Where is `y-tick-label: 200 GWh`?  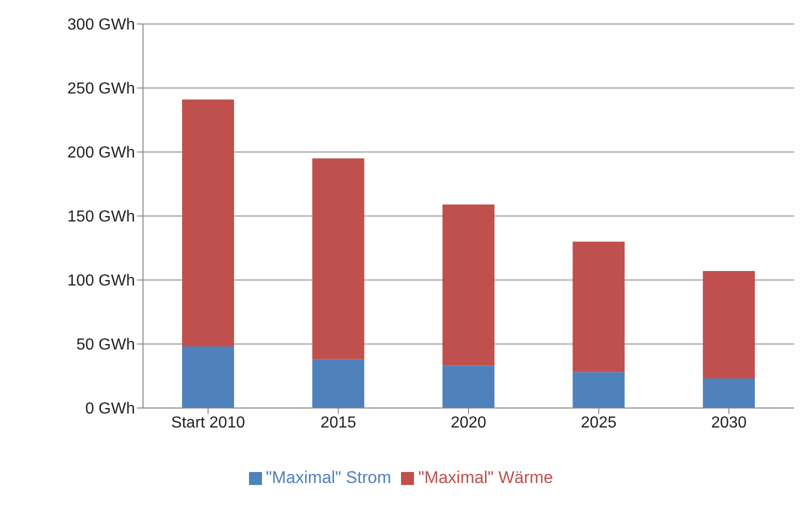 y-tick-label: 200 GWh is located at coordinates (101, 153).